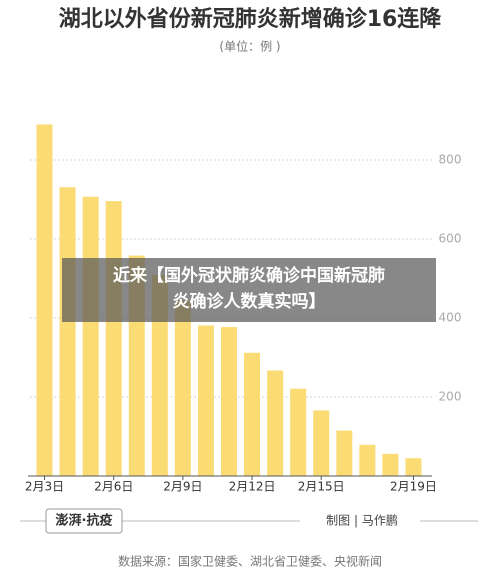  I want to click on banner-line: 炎确诊人数真实吗】, so click(249, 301).